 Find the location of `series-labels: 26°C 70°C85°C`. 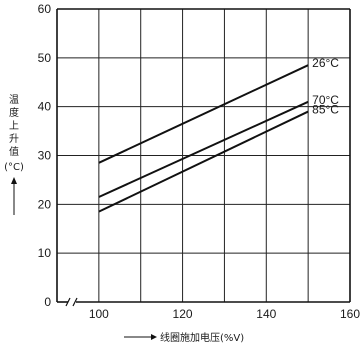

series-labels: 26°C 70°C85°C is located at coordinates (325, 86).